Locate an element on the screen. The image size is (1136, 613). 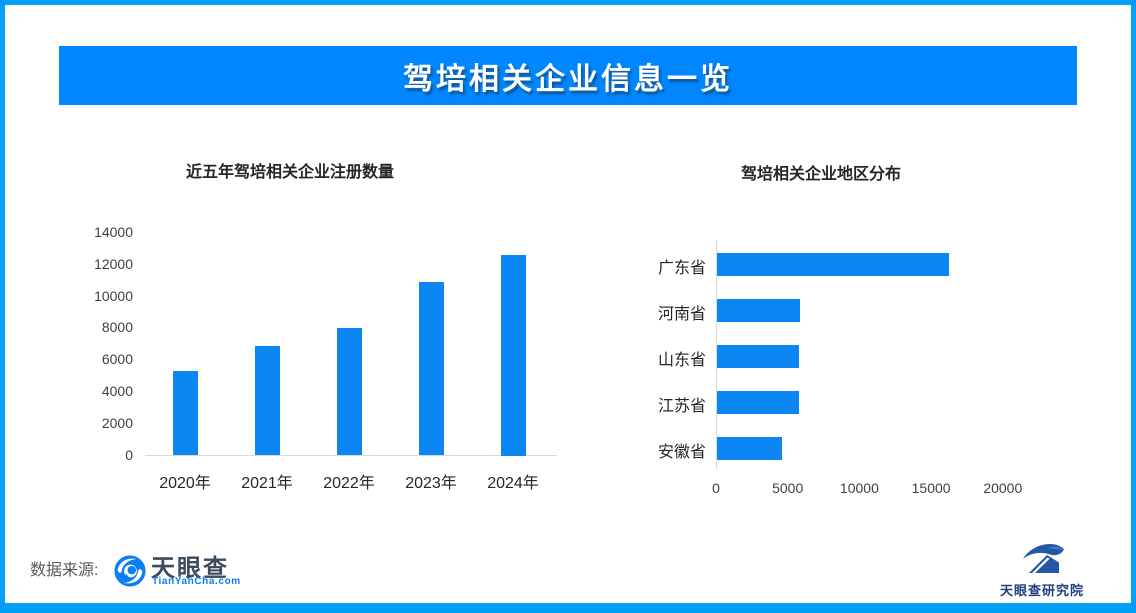
x-axis-tick-label: 5000 is located at coordinates (788, 488).